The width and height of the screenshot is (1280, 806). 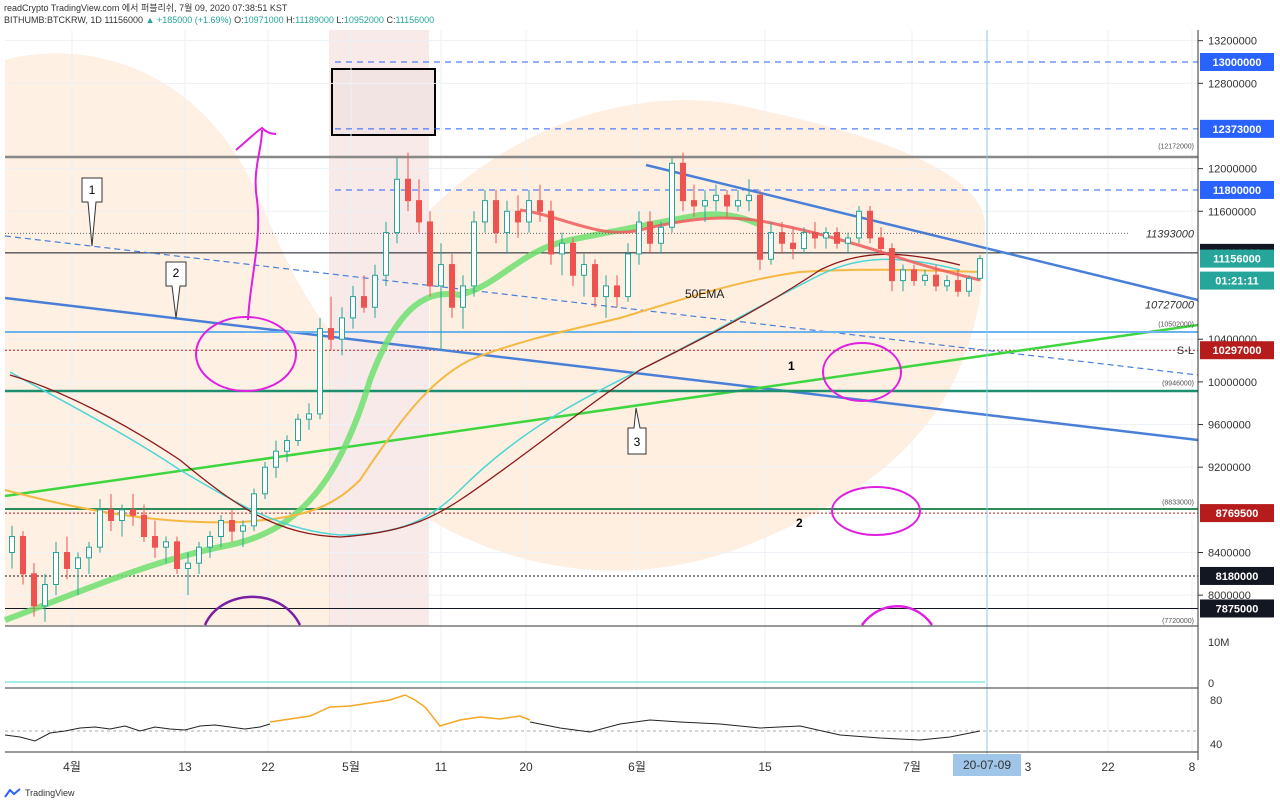 What do you see at coordinates (799, 523) in the screenshot?
I see `level-label-2: 2` at bounding box center [799, 523].